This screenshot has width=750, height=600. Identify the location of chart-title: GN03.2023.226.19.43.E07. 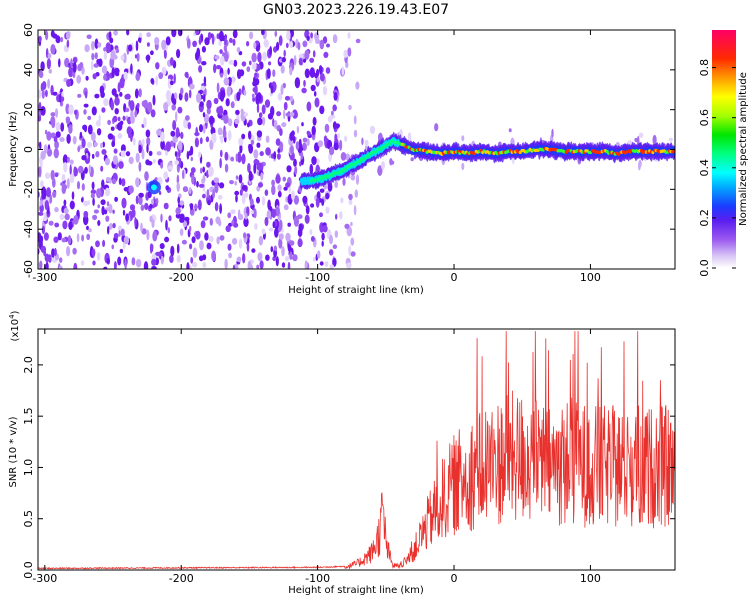
(356, 10).